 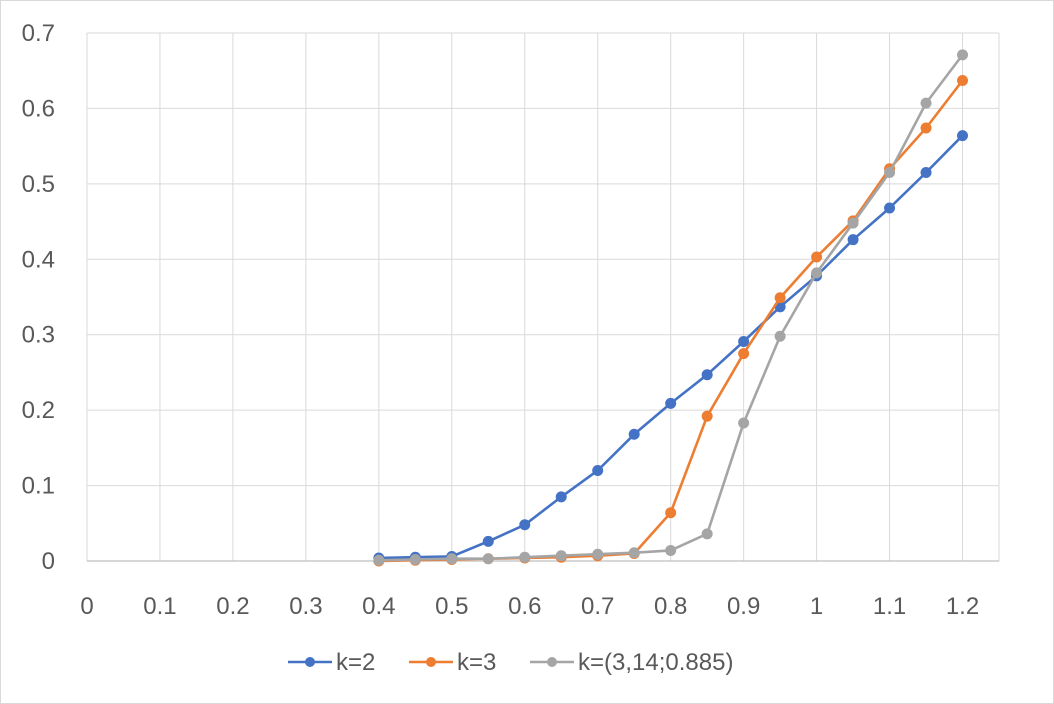 What do you see at coordinates (670, 606) in the screenshot?
I see `x-tick-label: 0.8` at bounding box center [670, 606].